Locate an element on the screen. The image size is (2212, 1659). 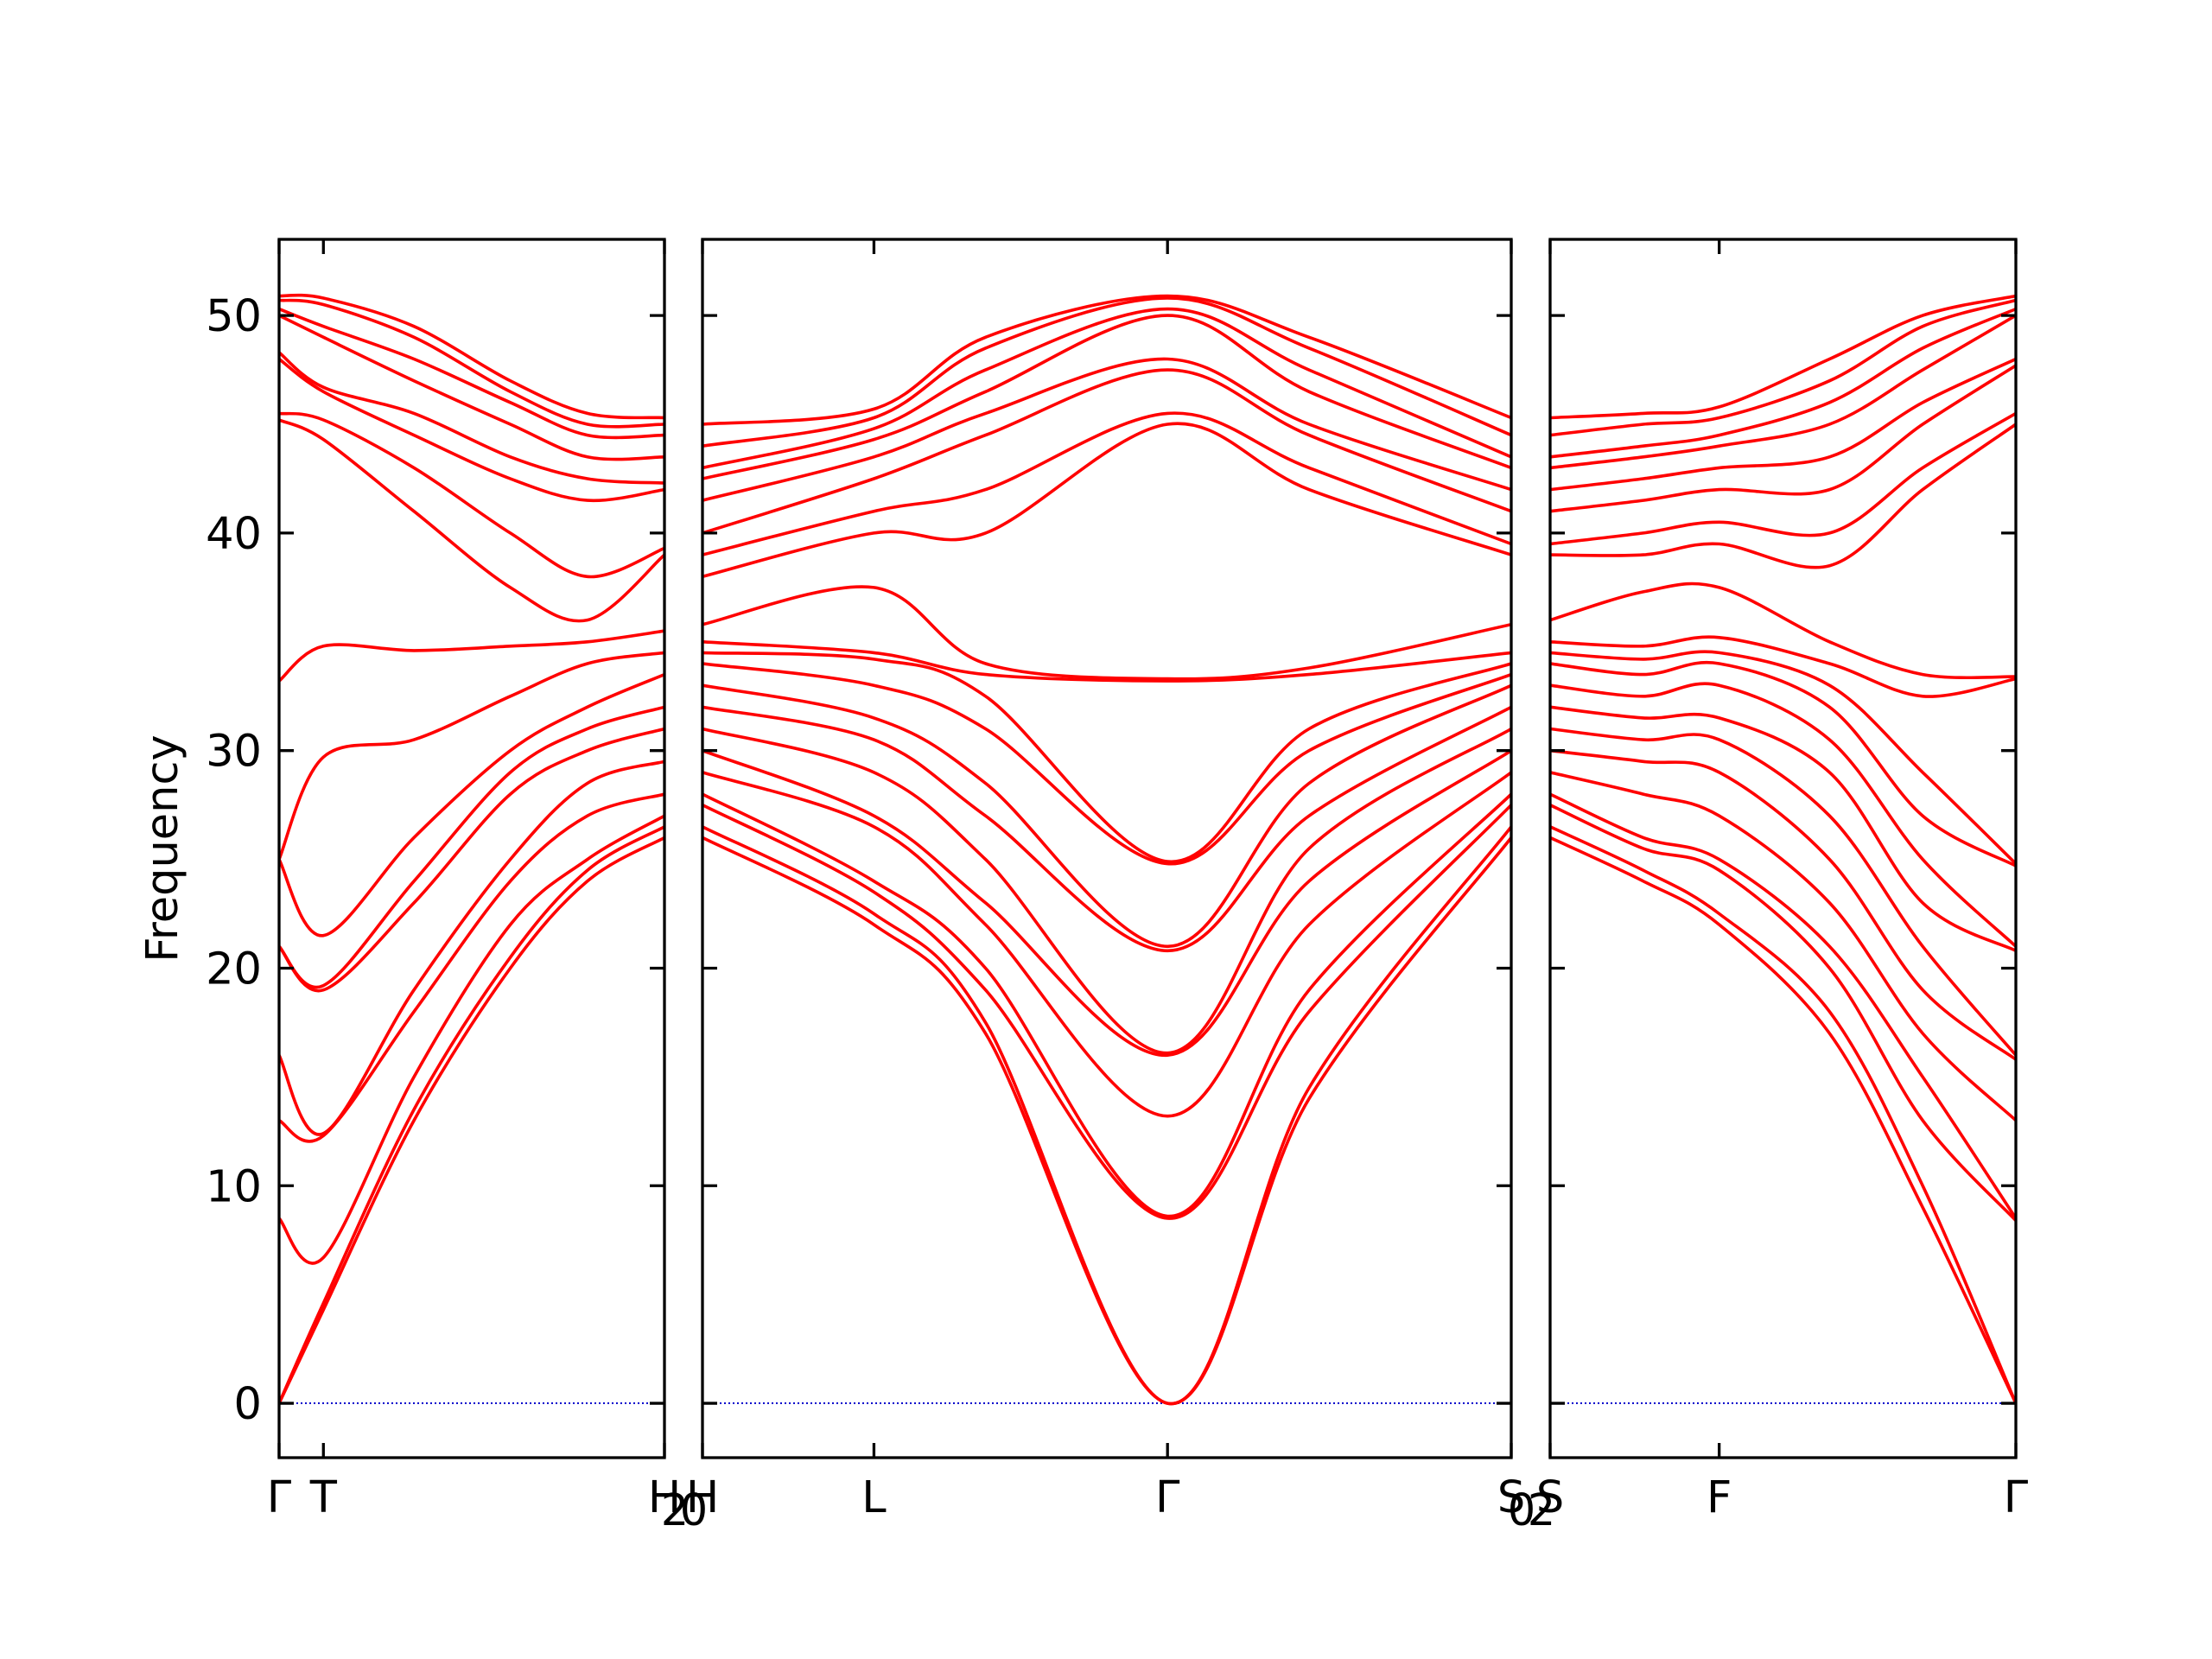
y-tick-label: 20 is located at coordinates (234, 969).